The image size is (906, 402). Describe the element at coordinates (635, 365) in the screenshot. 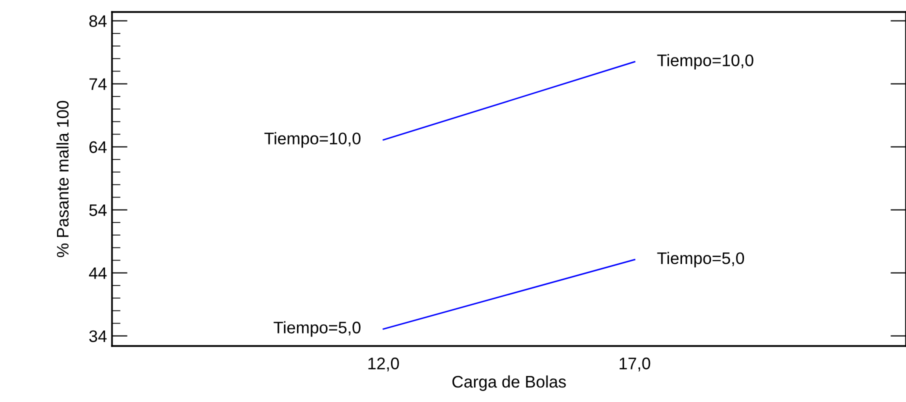

I see `x-tick-label: 17,0` at that location.